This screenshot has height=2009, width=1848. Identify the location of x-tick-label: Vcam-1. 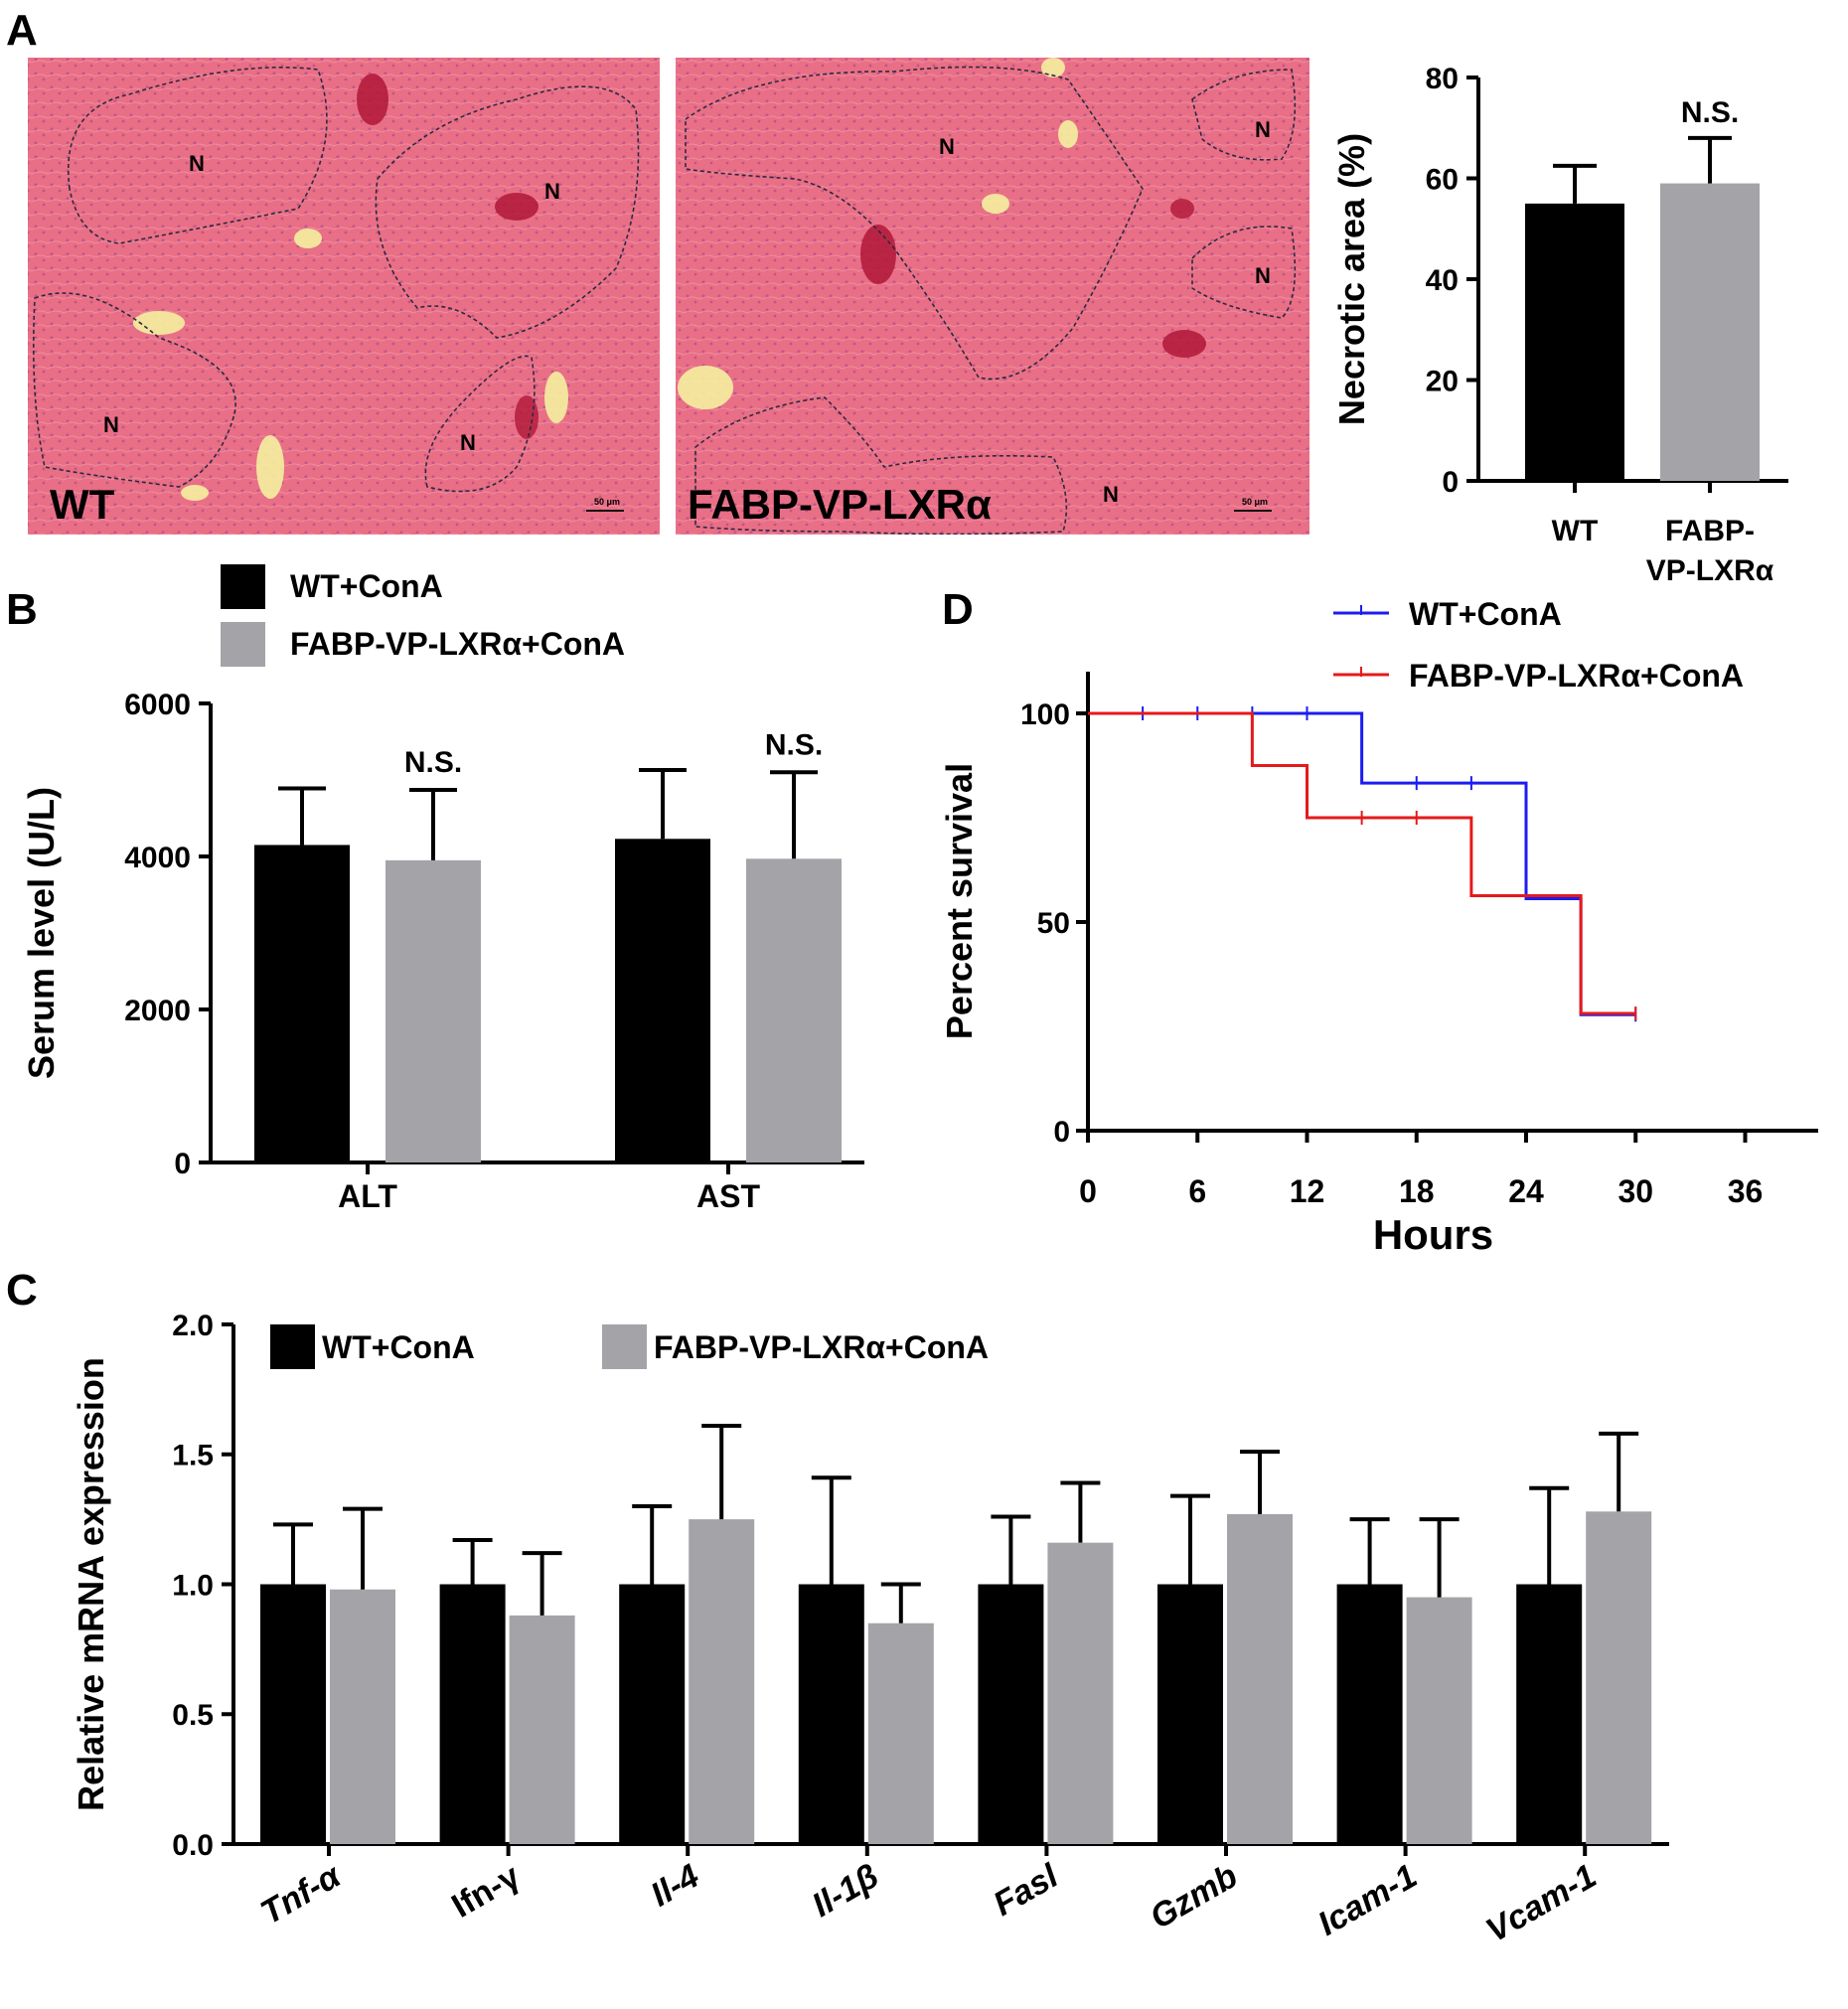
(1541, 1903).